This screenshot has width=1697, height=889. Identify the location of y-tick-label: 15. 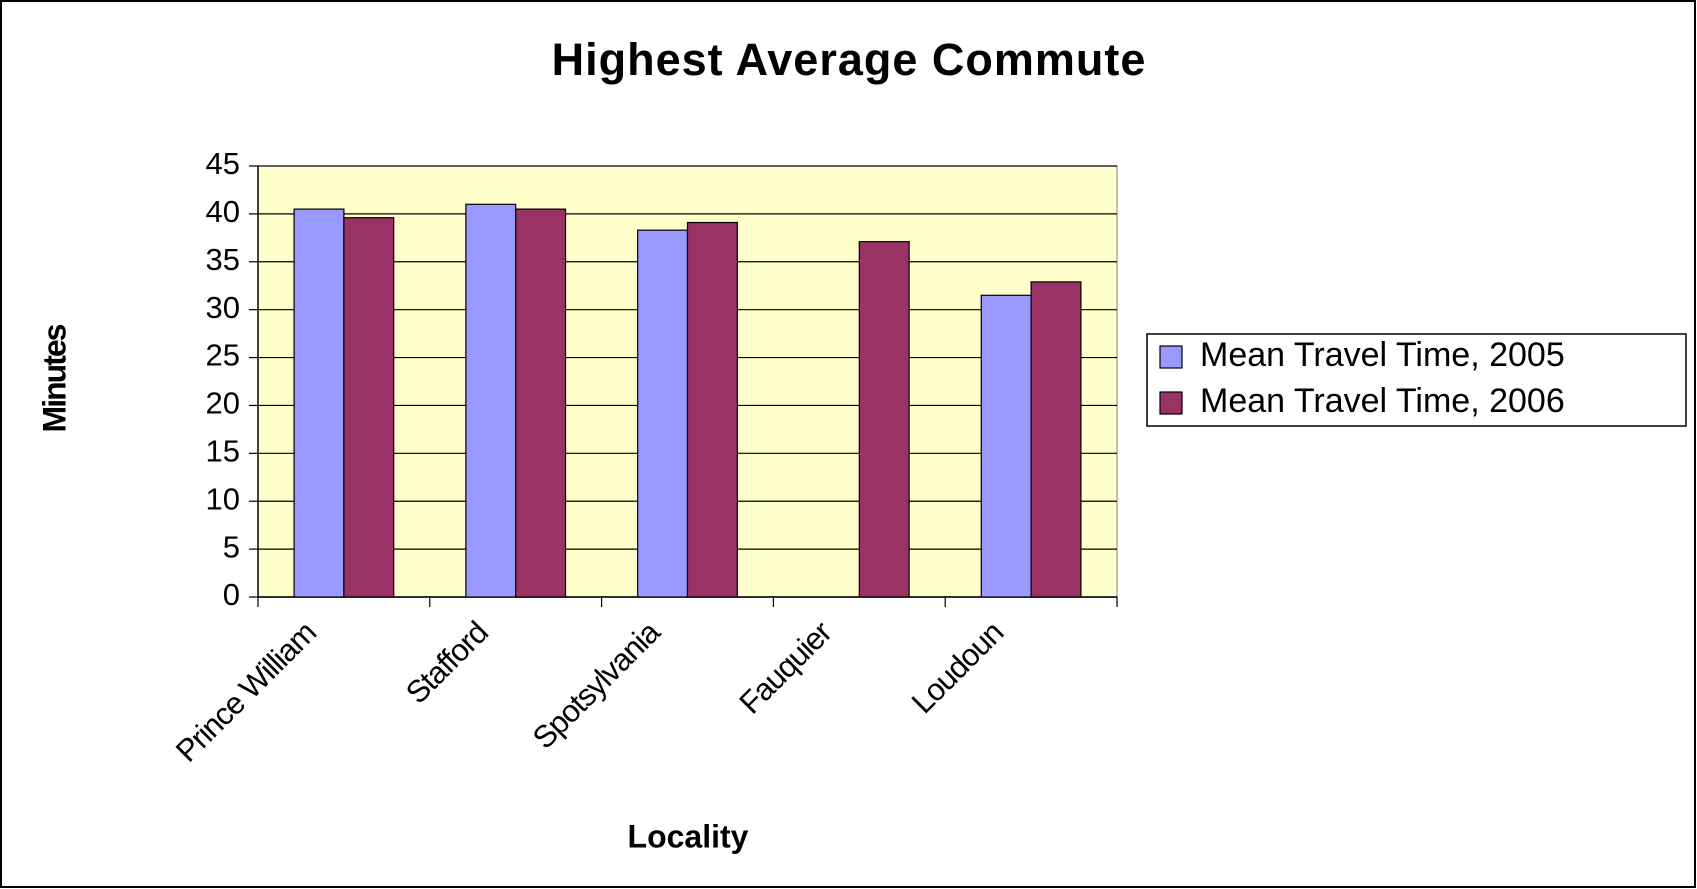
(223, 451).